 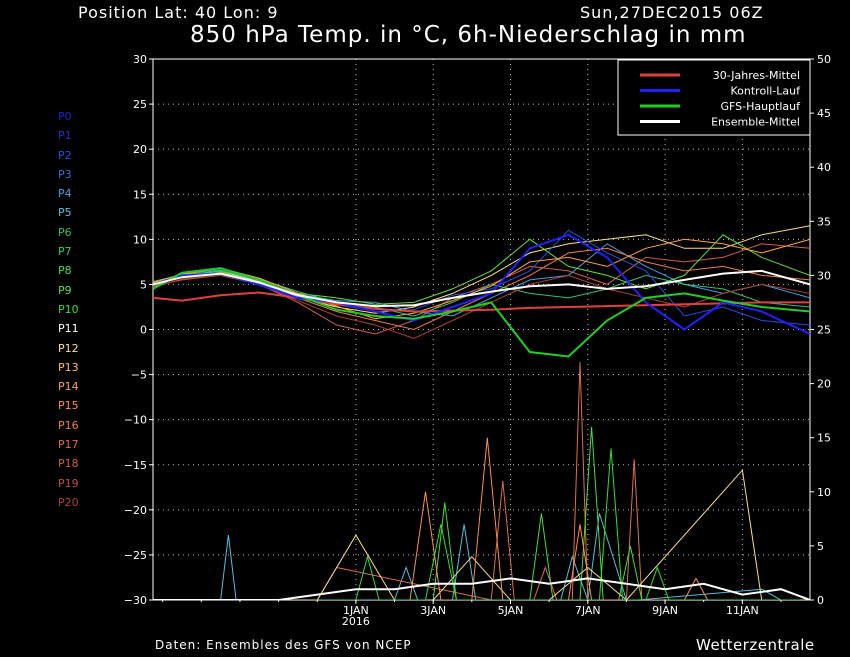 I want to click on left-tick-label: 5, so click(x=143, y=284).